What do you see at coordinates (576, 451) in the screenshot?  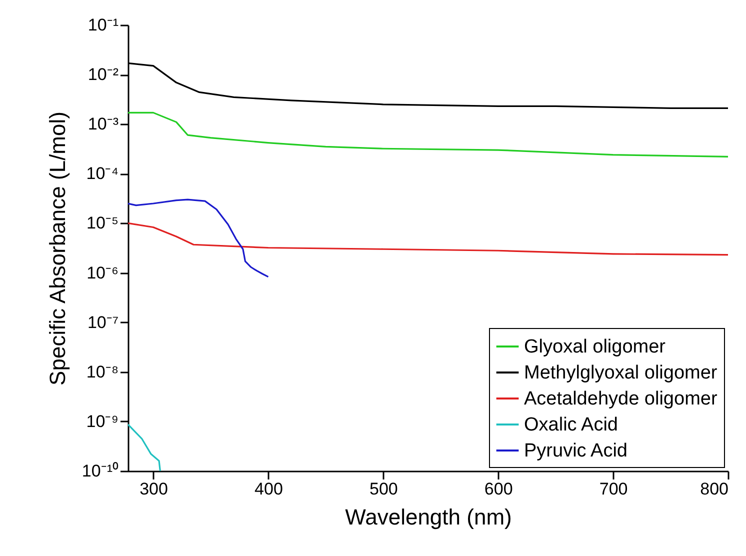 I see `legend-label: Pyruvic Acid` at bounding box center [576, 451].